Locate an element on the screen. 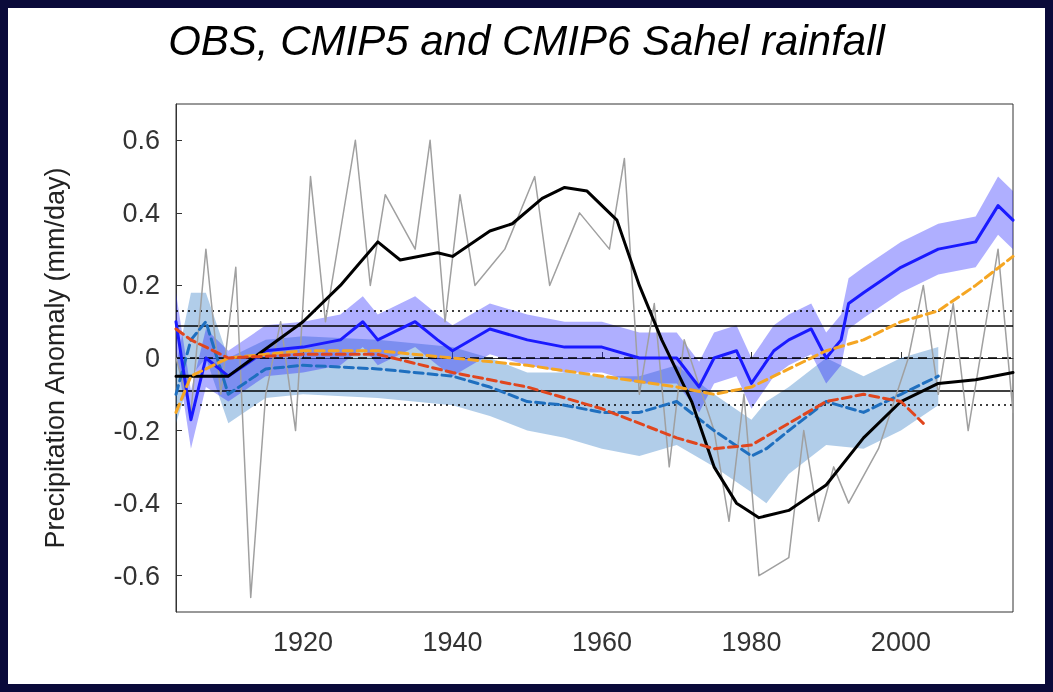 The image size is (1053, 692). chart-title: OBS, CMIP5 and CMIP6 Sahel rainfall is located at coordinates (527, 40).